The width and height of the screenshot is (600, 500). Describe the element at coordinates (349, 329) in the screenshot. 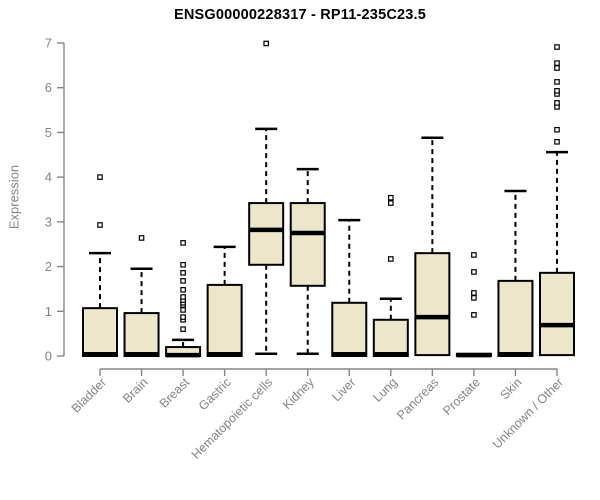

I see `box-liver` at that location.